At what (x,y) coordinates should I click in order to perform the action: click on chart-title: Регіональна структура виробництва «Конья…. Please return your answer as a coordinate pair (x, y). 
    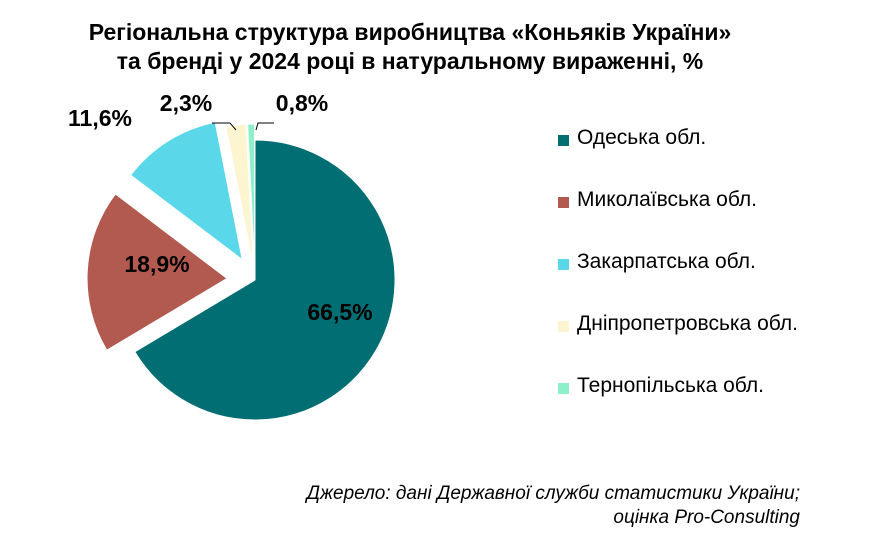
    Looking at the image, I should click on (410, 47).